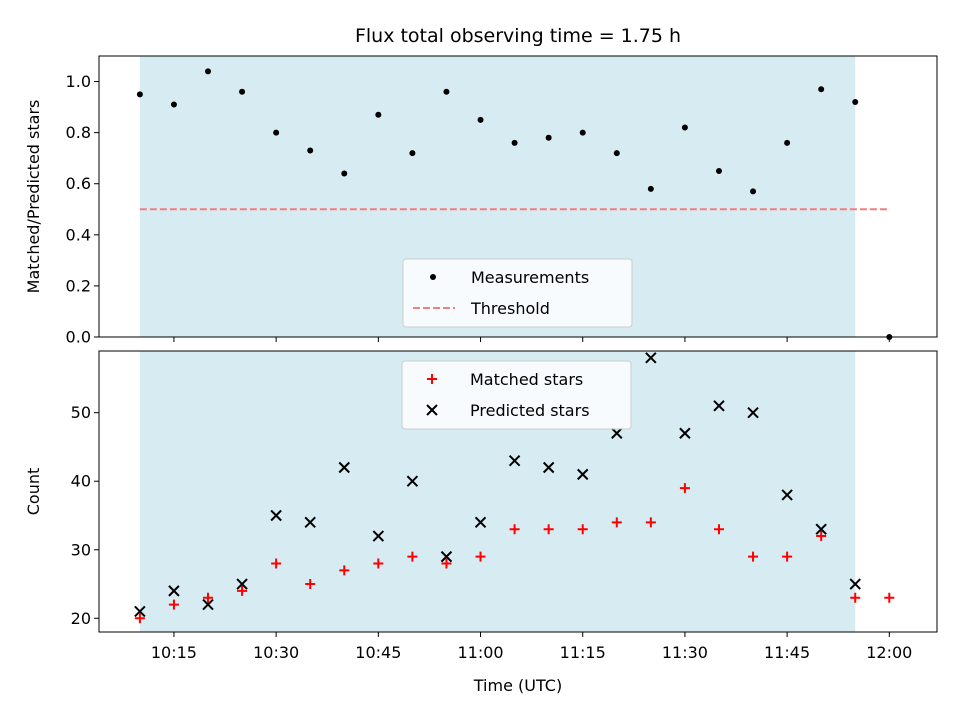 Image resolution: width=960 pixels, height=724 pixels. Describe the element at coordinates (432, 379) in the screenshot. I see `legend-plus-icon` at that location.